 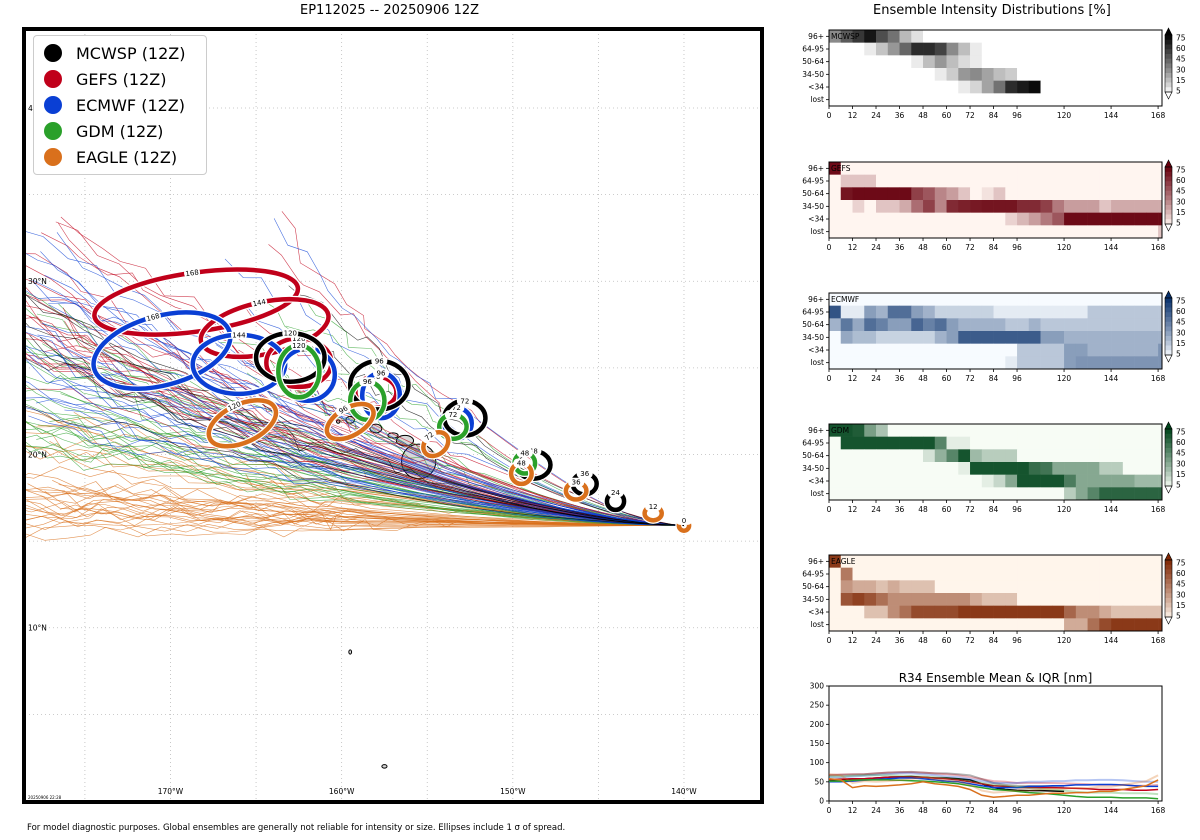 What do you see at coordinates (829, 810) in the screenshot?
I see `r34-xtick-label: 0` at bounding box center [829, 810].